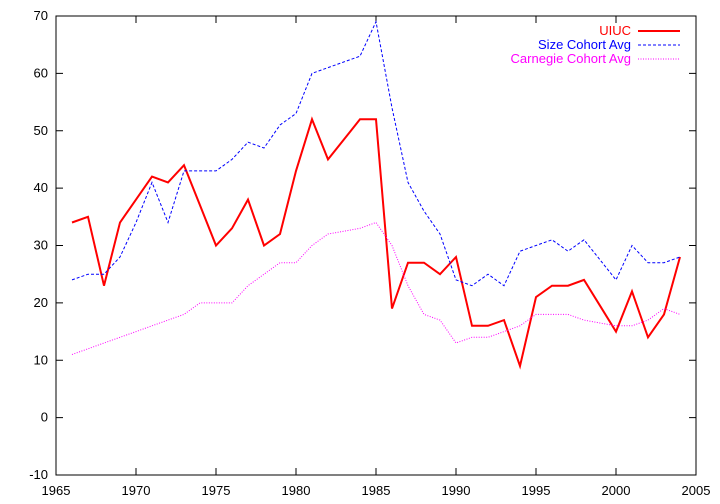 This screenshot has height=504, width=720. What do you see at coordinates (584, 44) in the screenshot?
I see `legend-label: Size Cohort Avg` at bounding box center [584, 44].